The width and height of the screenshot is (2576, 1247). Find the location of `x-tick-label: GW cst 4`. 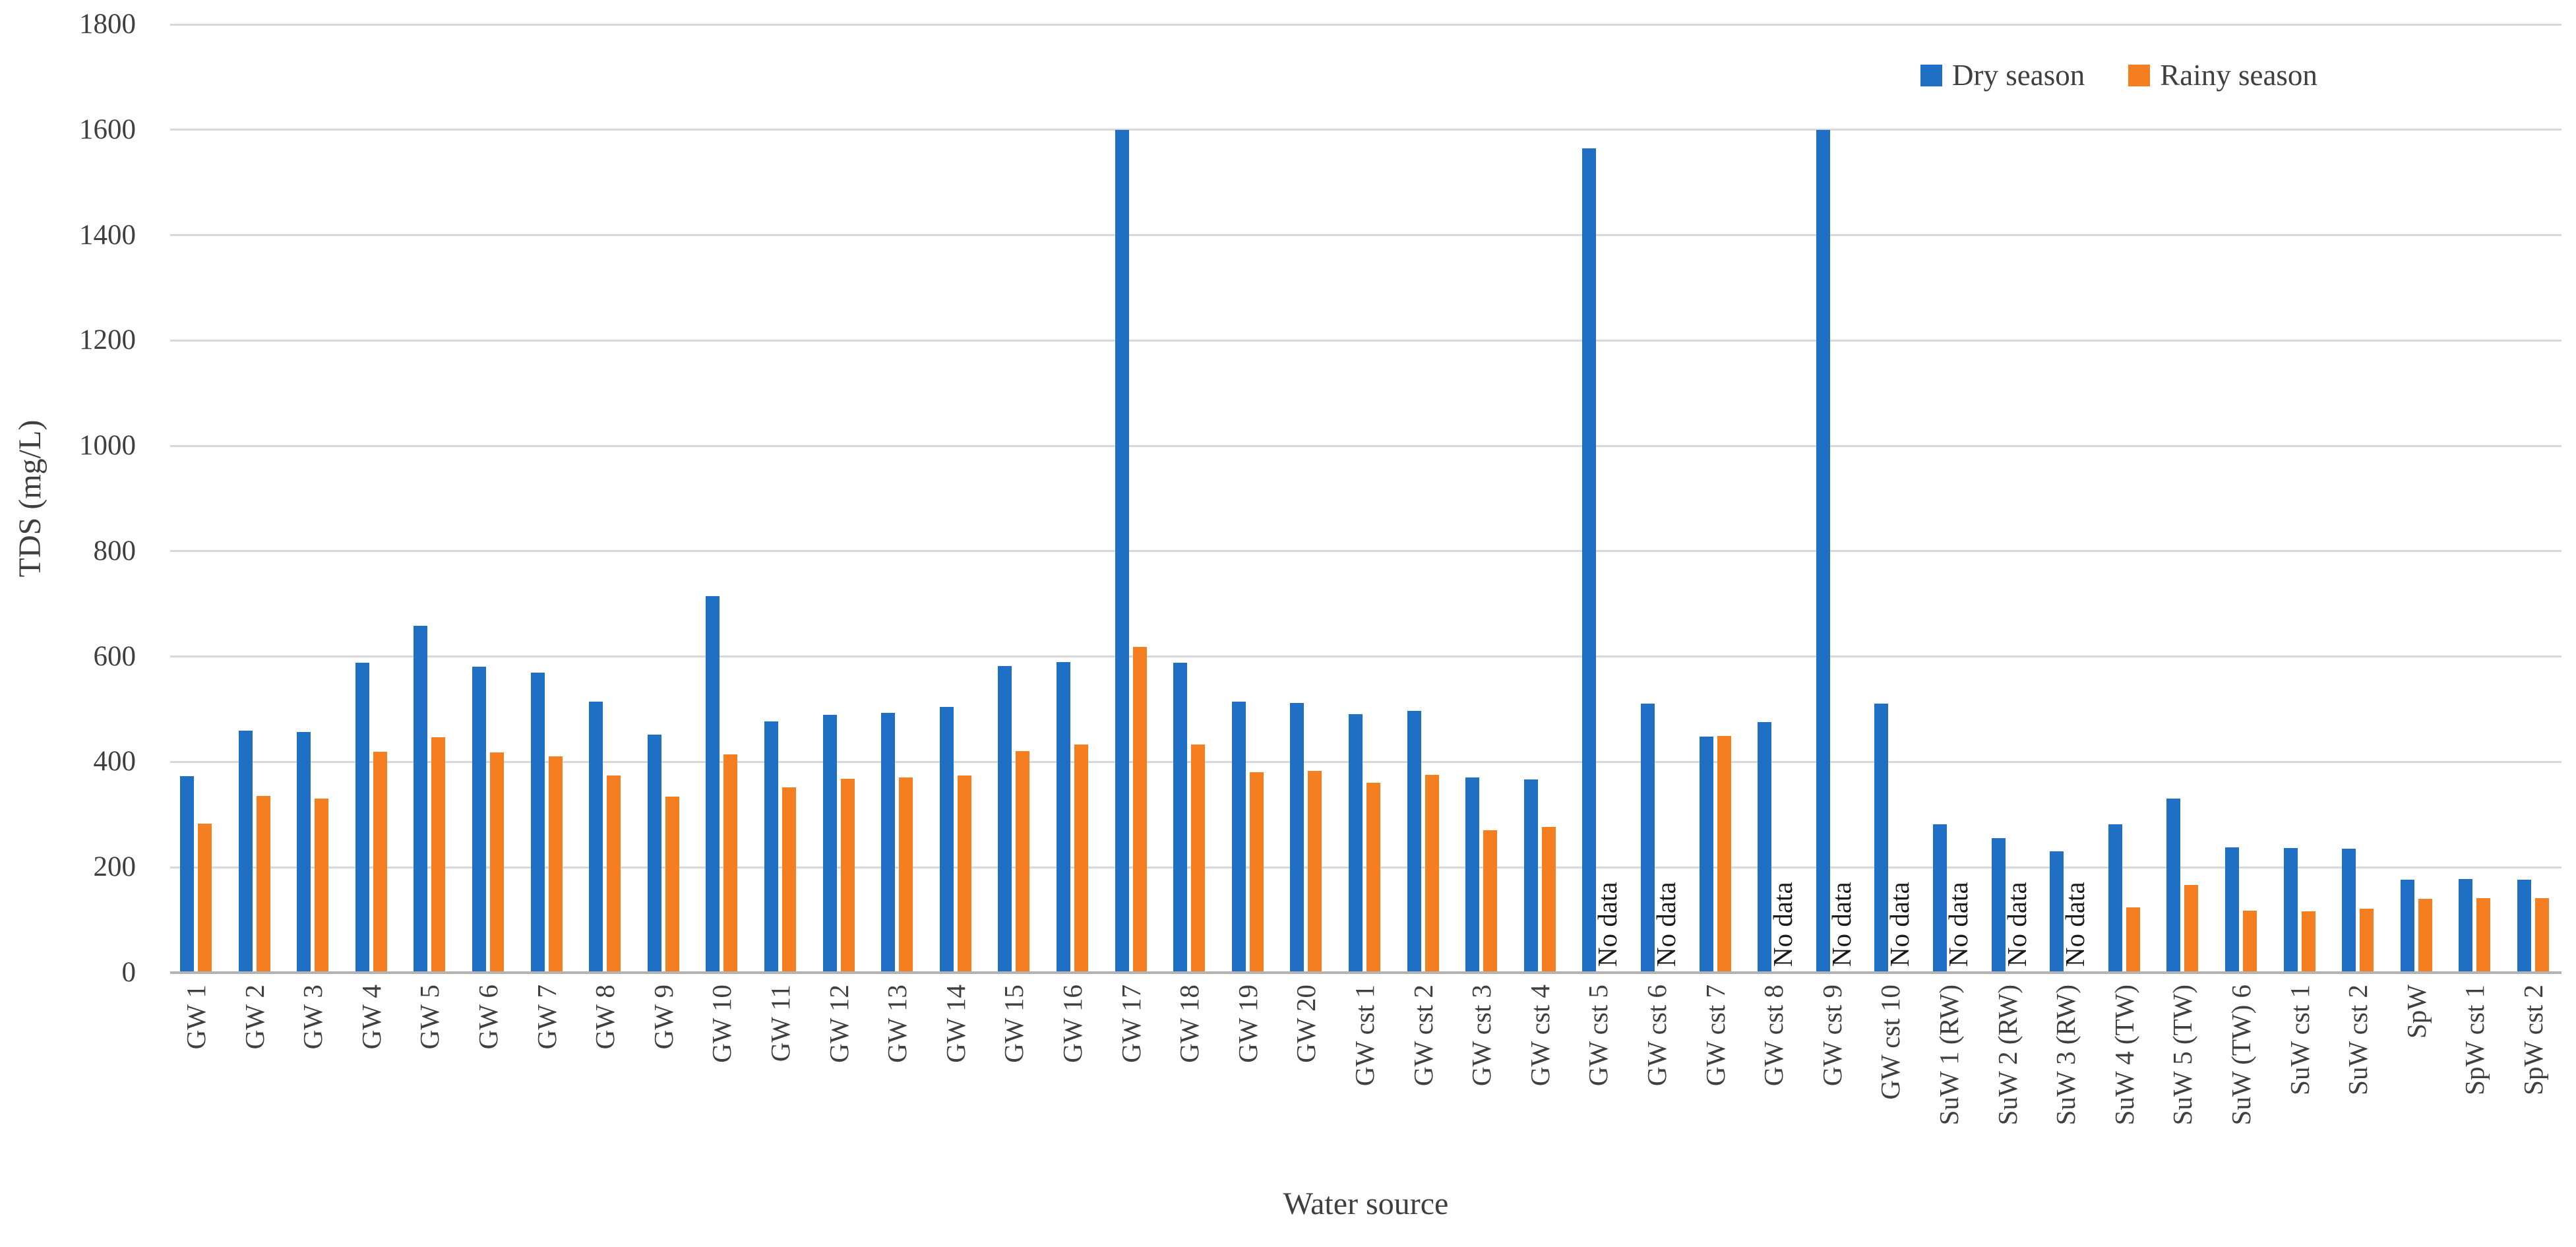

x-tick-label: GW cst 4 is located at coordinates (1539, 1036).